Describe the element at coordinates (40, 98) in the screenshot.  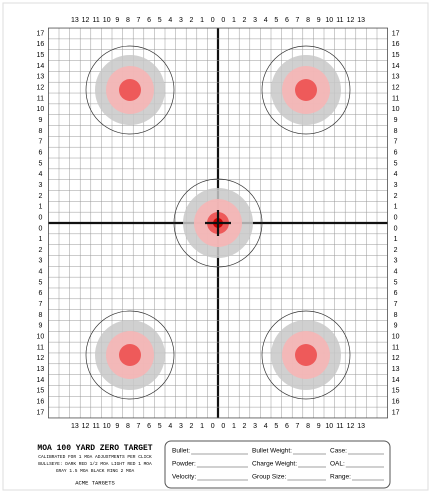
I see `left-label: 11` at that location.